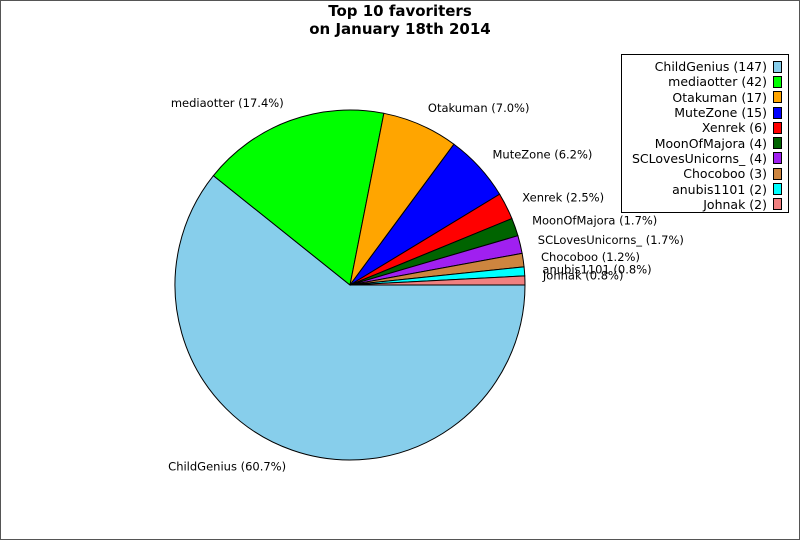 Image resolution: width=800 pixels, height=540 pixels. Describe the element at coordinates (720, 113) in the screenshot. I see `legend-label: MuteZone (15)` at that location.